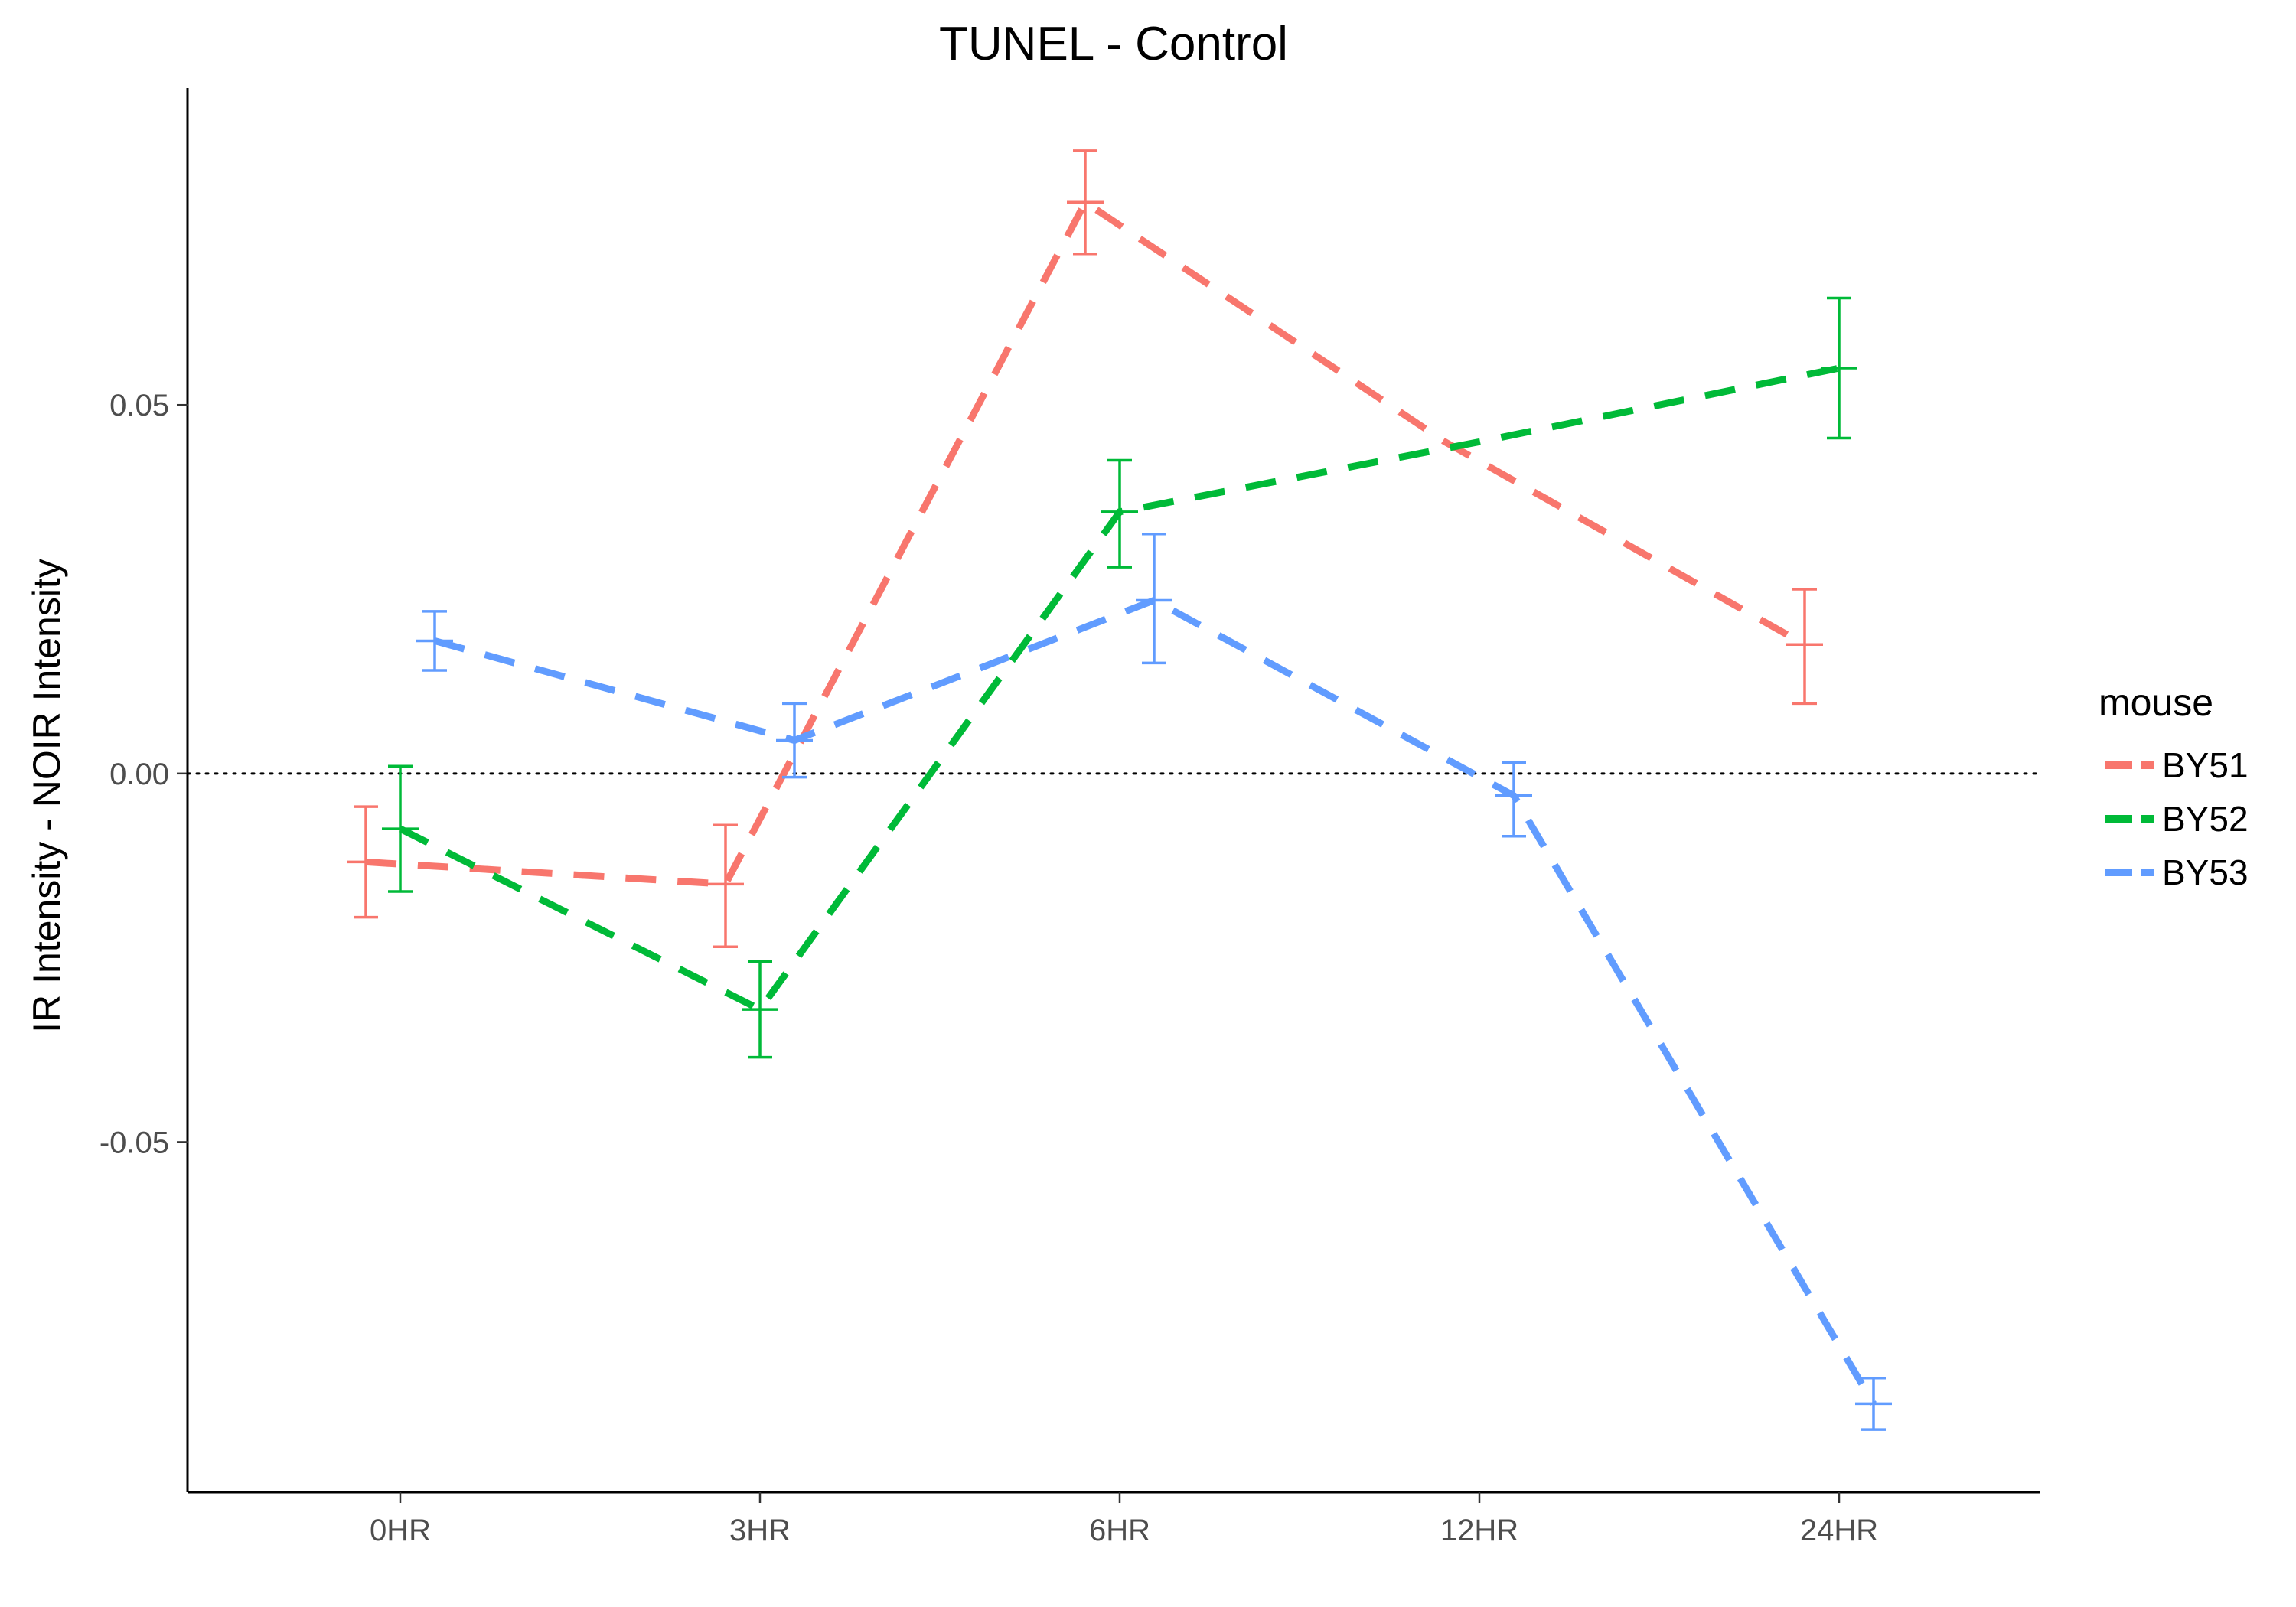 This screenshot has width=2296, height=1607. Describe the element at coordinates (760, 1530) in the screenshot. I see `x-tick-label: 3HR` at that location.